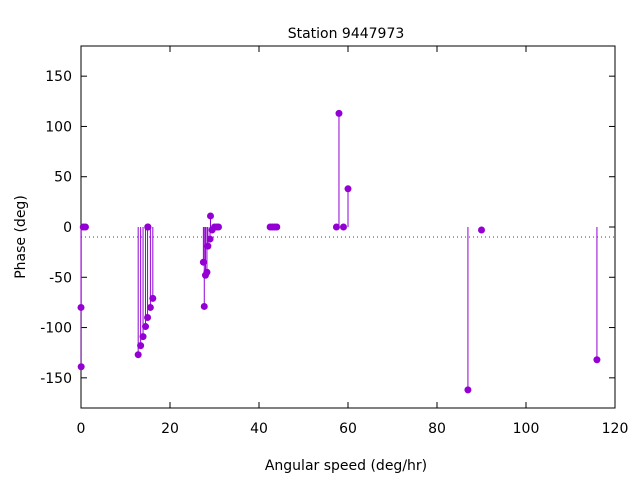  Describe the element at coordinates (346, 34) in the screenshot. I see `chart-title: Station 9447973` at that location.